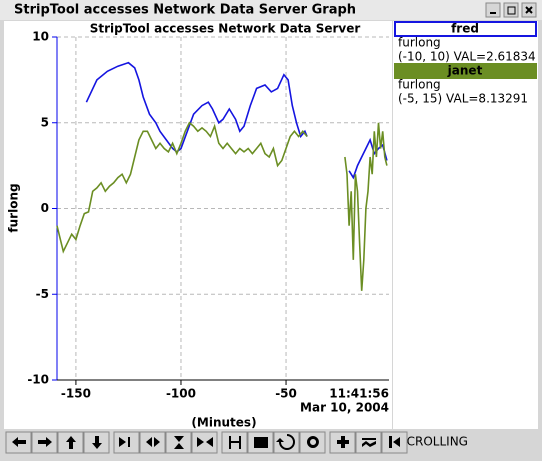 Image resolution: width=542 pixels, height=461 pixels. I want to click on y-tick-label: 5, so click(45, 122).